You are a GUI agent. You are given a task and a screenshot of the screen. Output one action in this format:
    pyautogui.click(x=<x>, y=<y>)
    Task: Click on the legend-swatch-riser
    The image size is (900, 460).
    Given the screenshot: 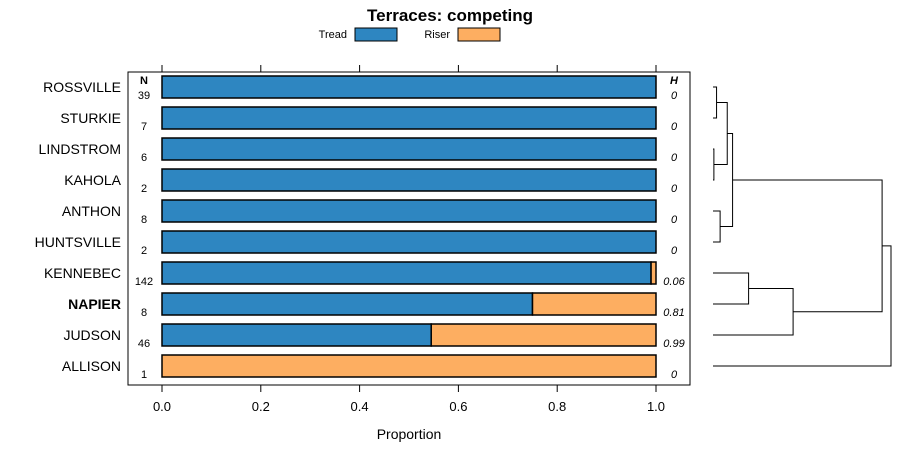 What is the action you would take?
    pyautogui.click(x=479, y=34)
    